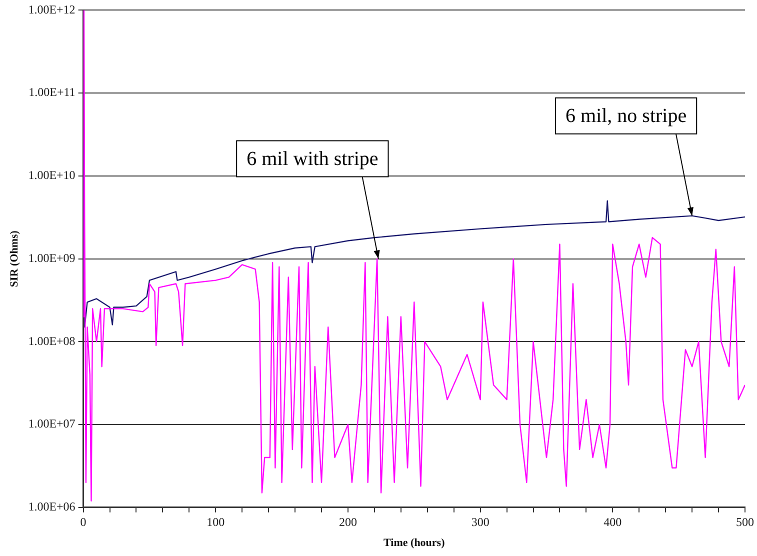  I want to click on x-tick-label: 400, so click(613, 521).